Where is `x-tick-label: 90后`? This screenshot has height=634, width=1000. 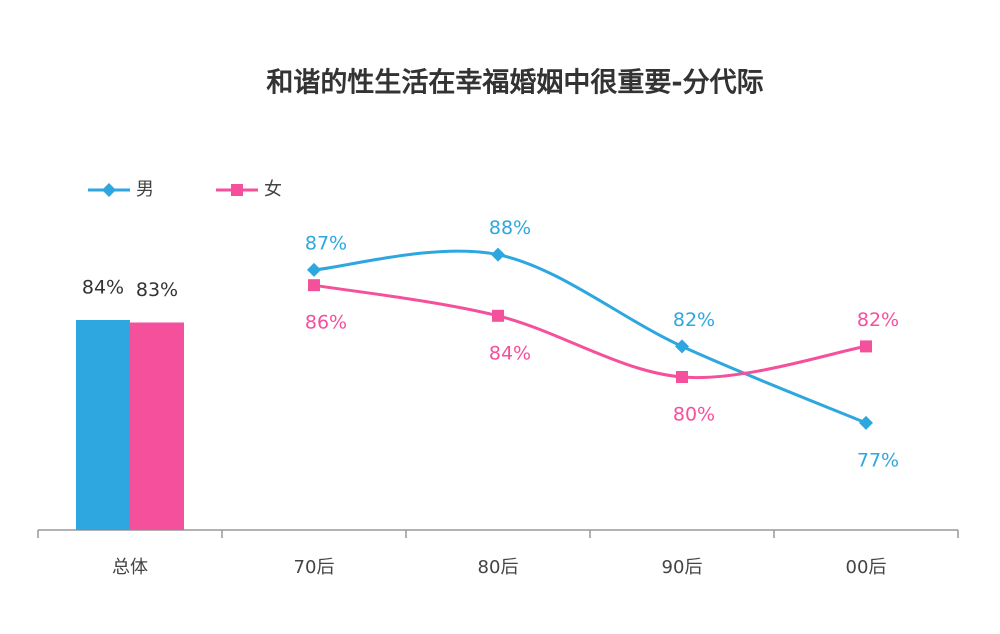 x-tick-label: 90后 is located at coordinates (682, 567).